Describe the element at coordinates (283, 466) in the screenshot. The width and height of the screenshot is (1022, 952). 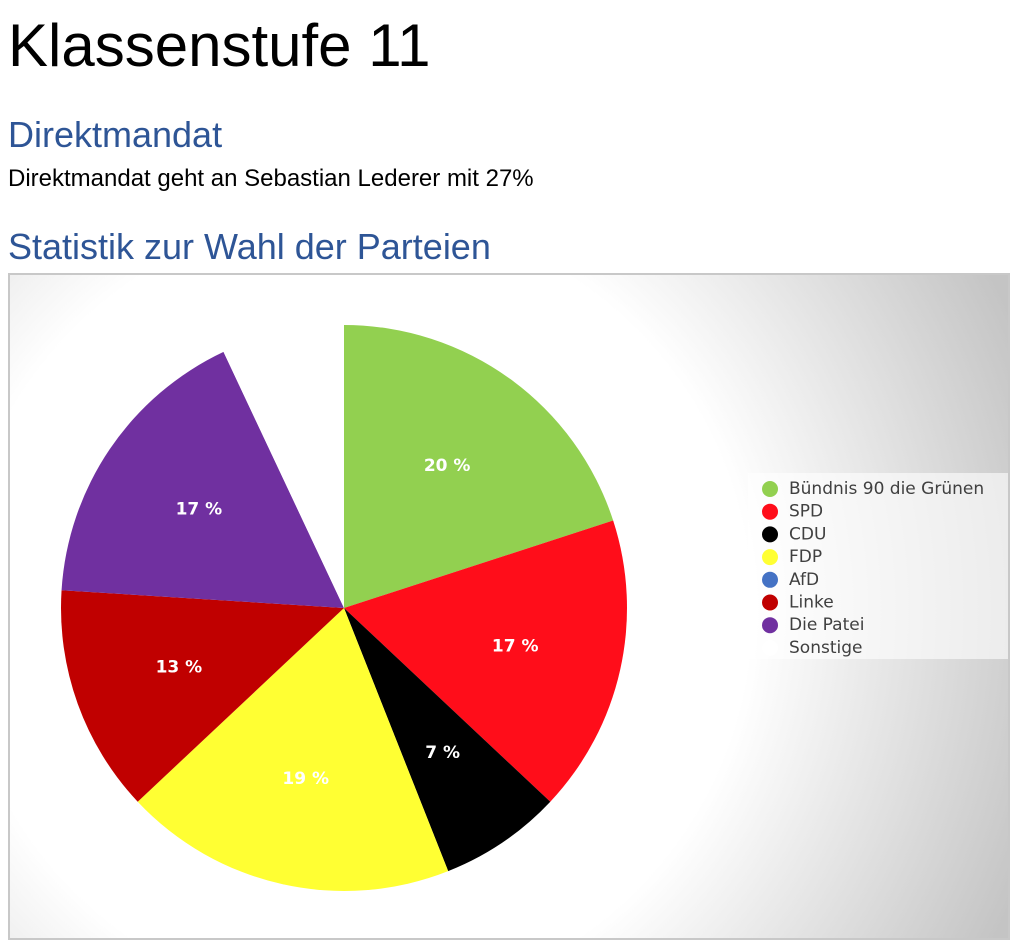
I see `pie-slice-sonstige` at that location.